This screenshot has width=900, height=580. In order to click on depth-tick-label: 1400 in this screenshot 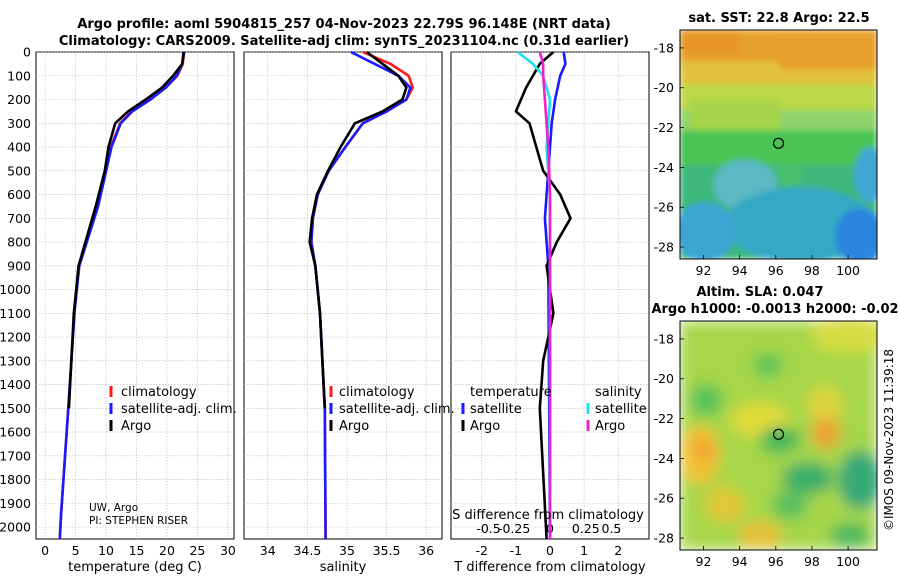, I will do `click(15, 384)`.